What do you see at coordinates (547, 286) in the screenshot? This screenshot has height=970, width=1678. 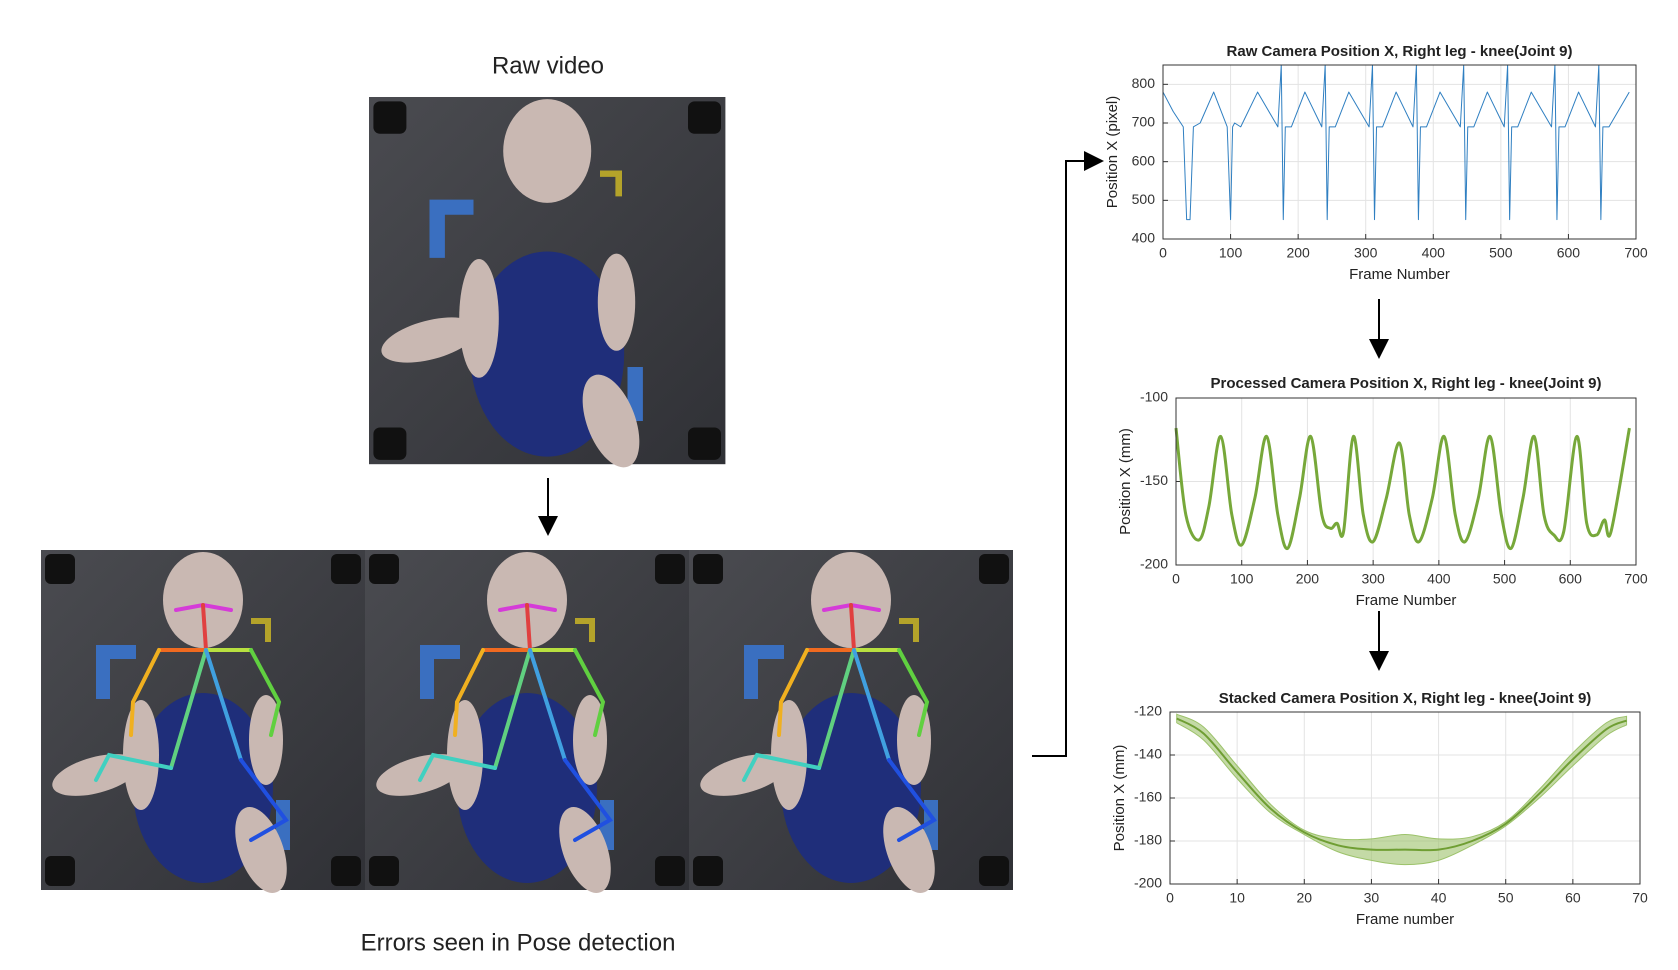 I see `raw-video-frame` at bounding box center [547, 286].